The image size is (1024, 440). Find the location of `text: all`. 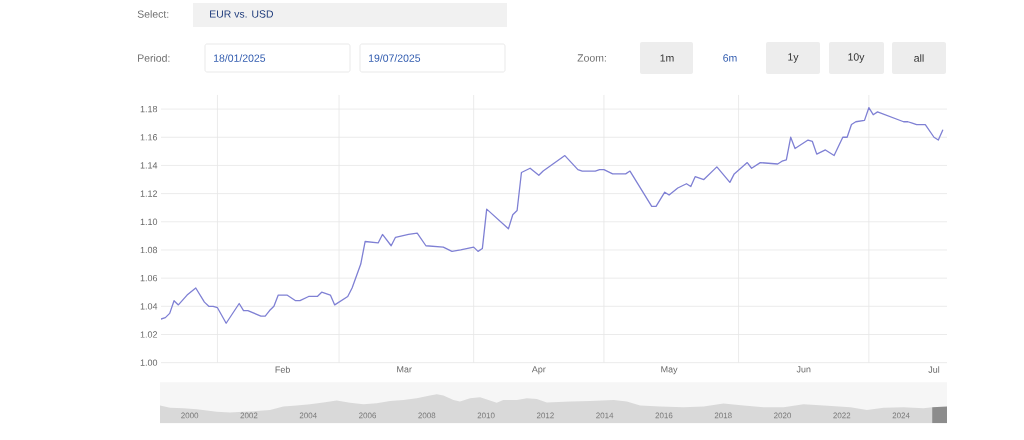

text: all is located at coordinates (919, 58).